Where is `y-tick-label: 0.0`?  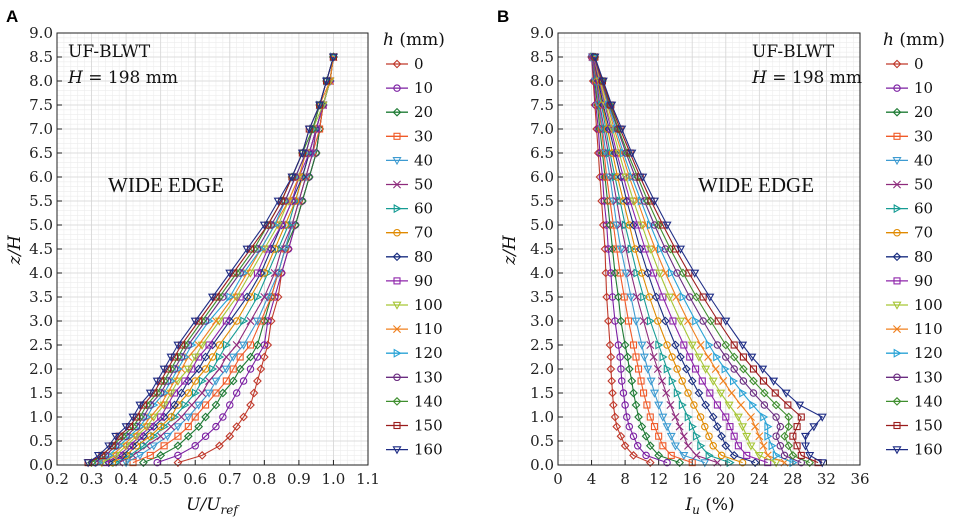
y-tick-label: 0.0 is located at coordinates (542, 465).